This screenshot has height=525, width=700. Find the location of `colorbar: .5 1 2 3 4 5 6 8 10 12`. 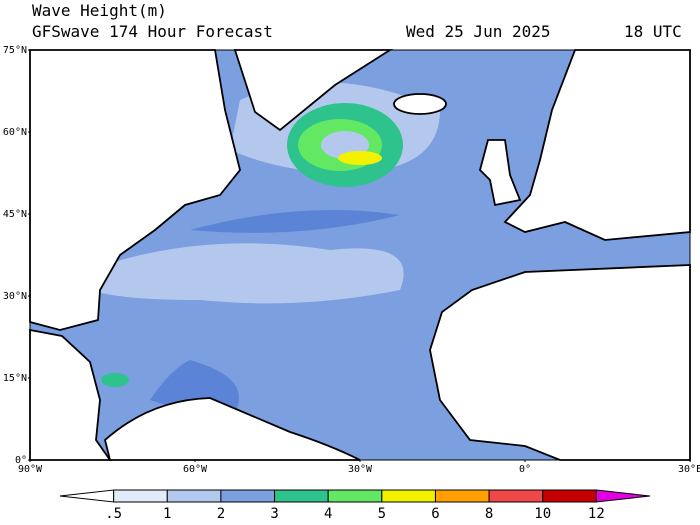

colorbar: .5 1 2 3 4 5 6 8 10 12 is located at coordinates (355, 505).